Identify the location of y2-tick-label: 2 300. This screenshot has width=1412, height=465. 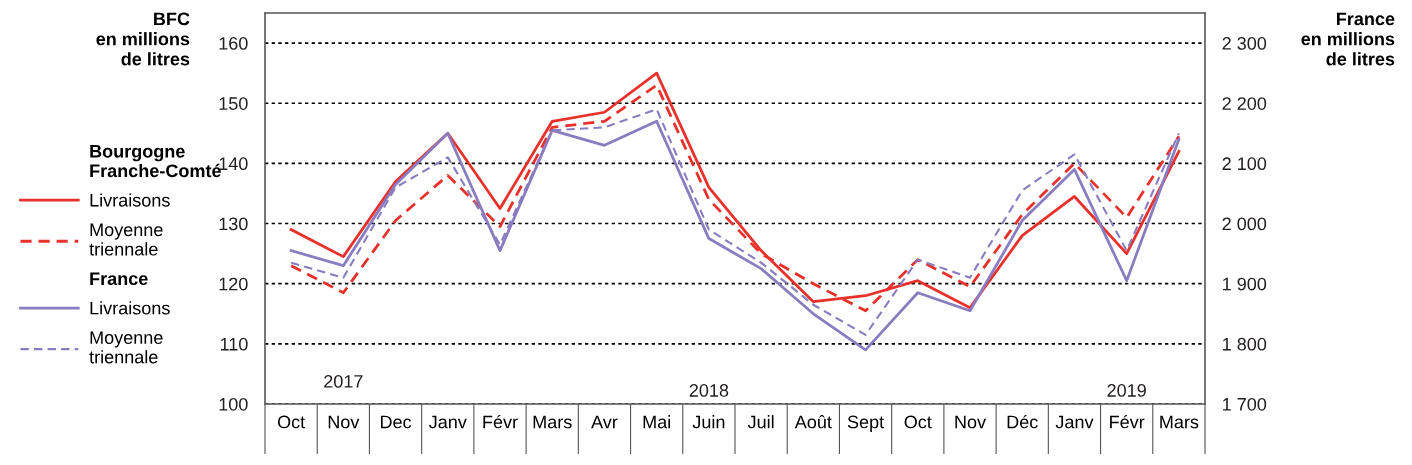
(1244, 43).